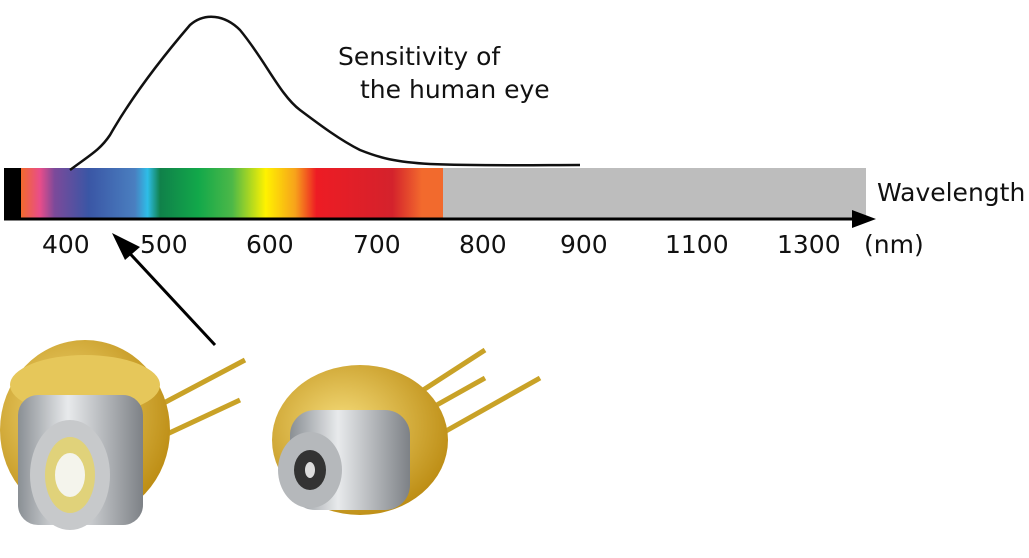 This screenshot has width=1029, height=558. Describe the element at coordinates (654, 193) in the screenshot. I see `infrared-band` at that location.